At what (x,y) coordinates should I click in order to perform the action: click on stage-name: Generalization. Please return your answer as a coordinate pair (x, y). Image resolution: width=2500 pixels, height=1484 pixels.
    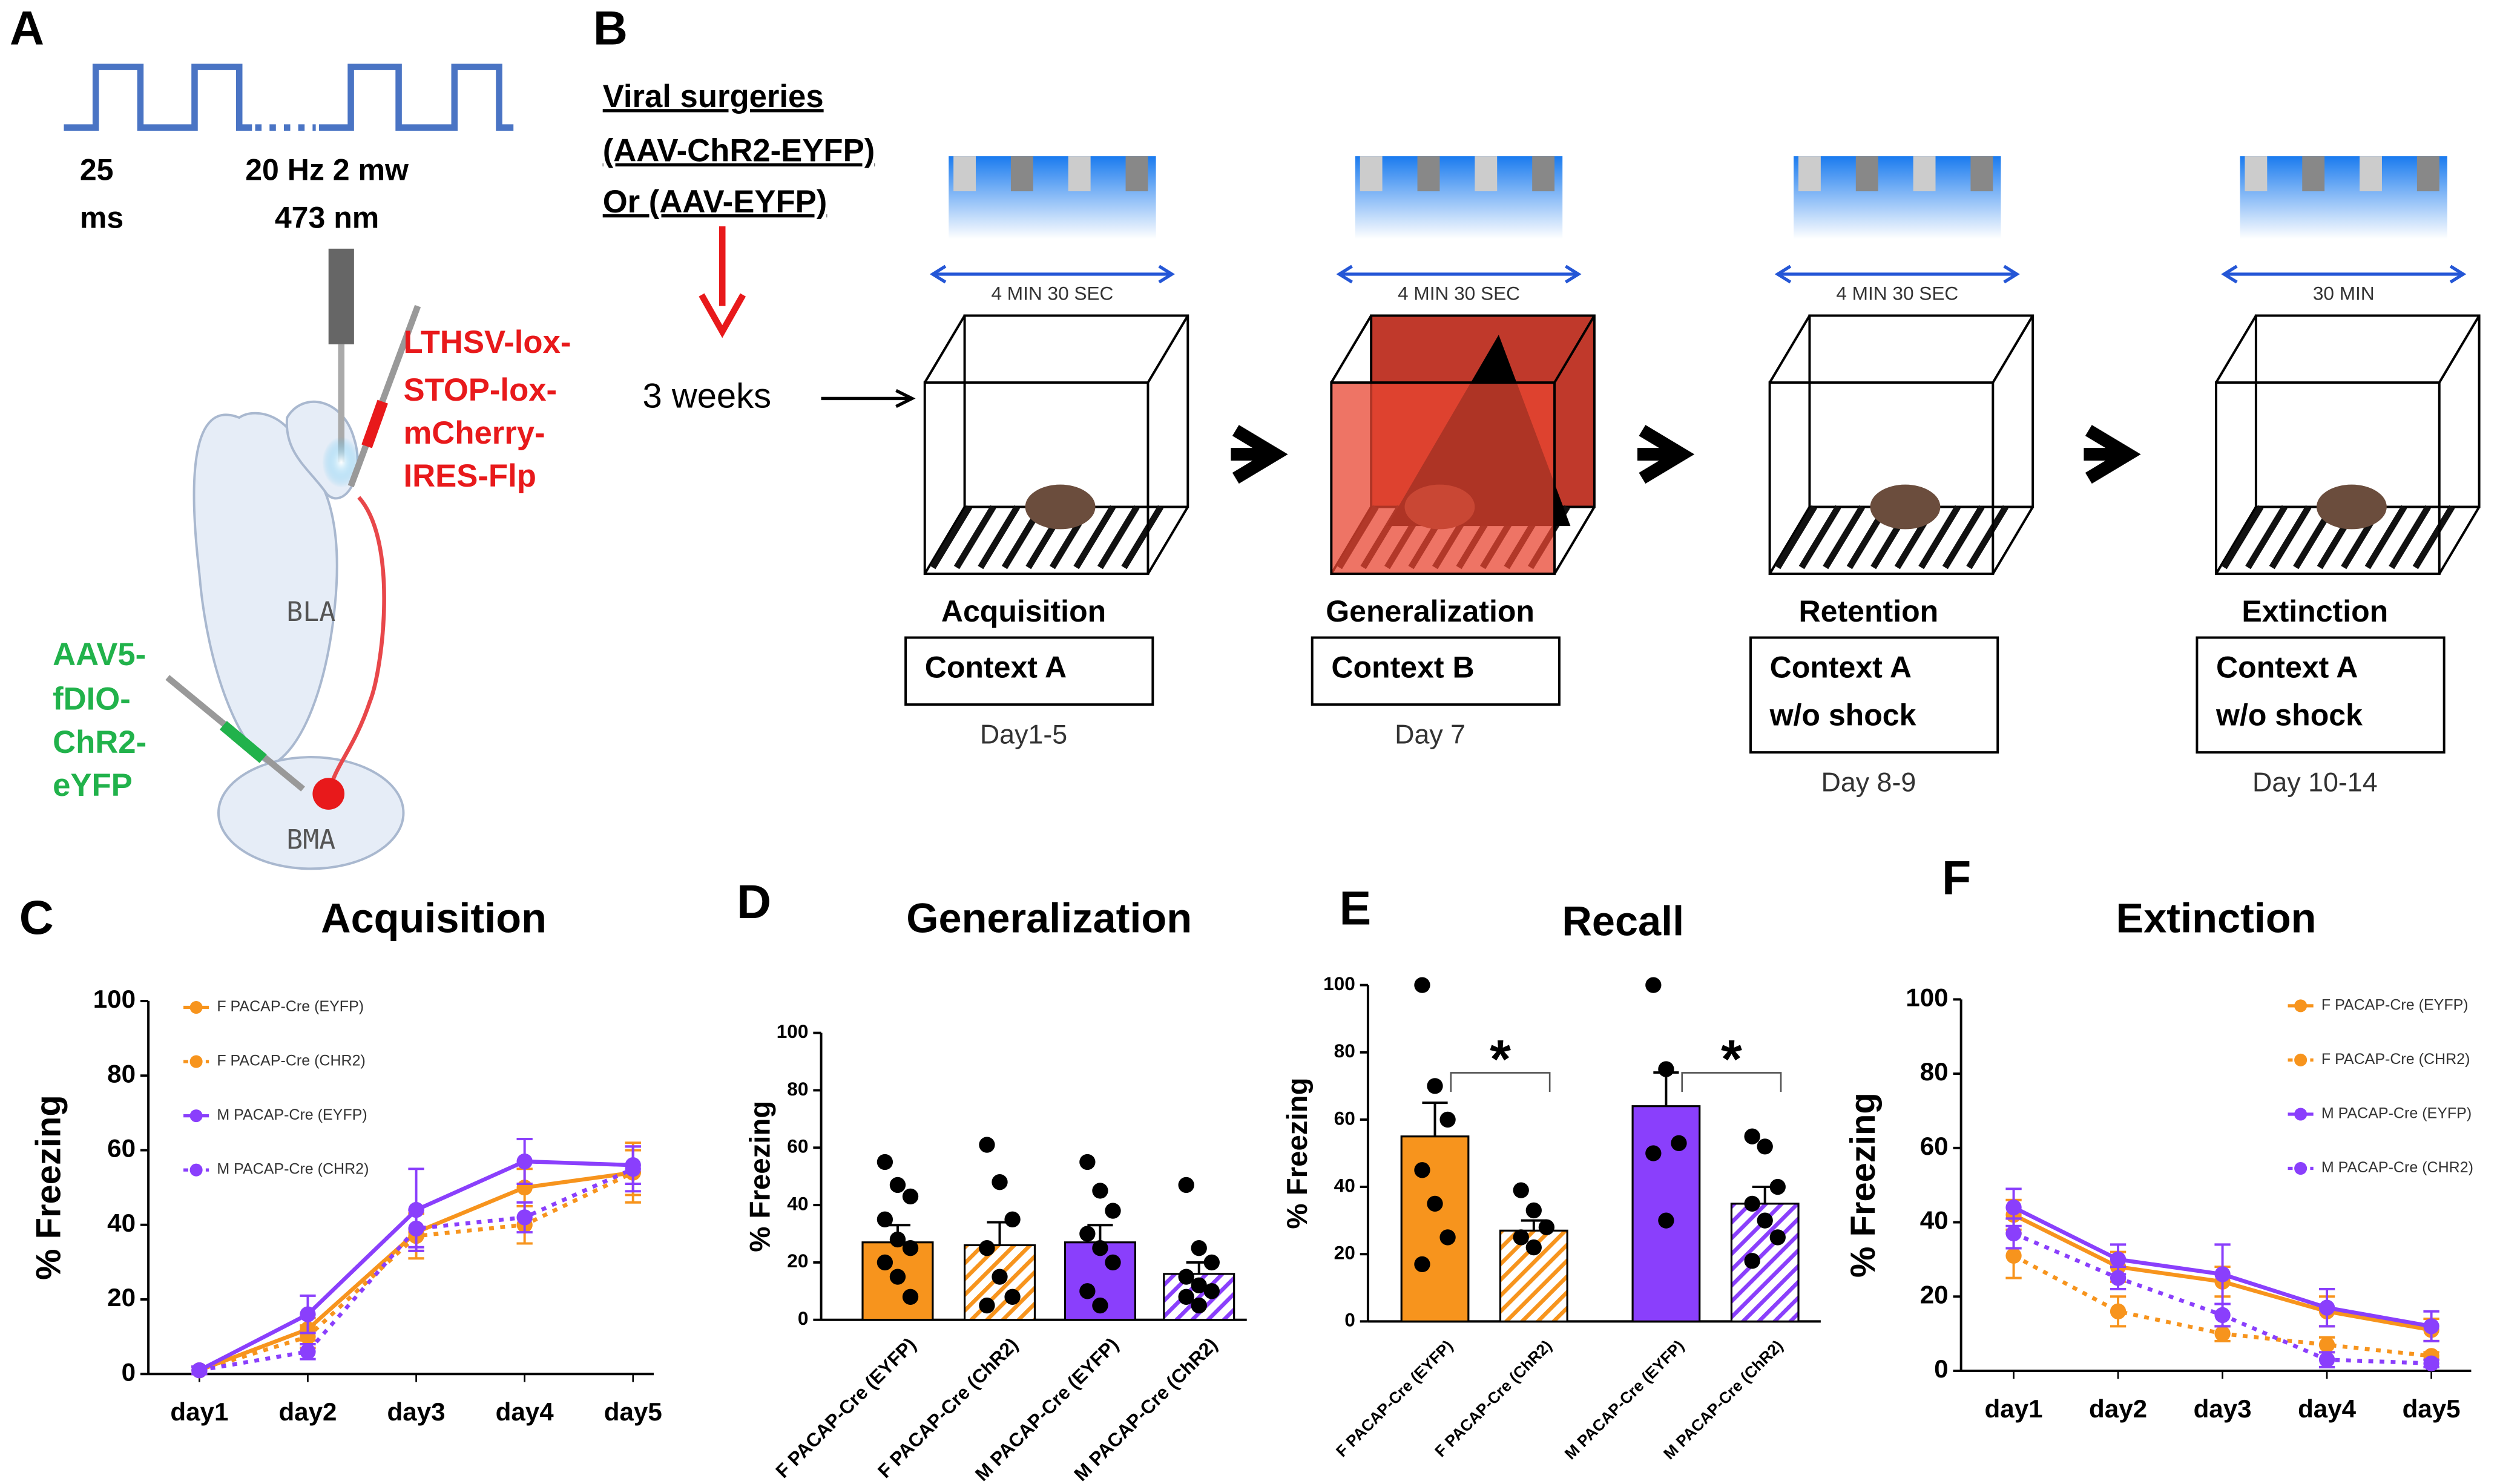
    Looking at the image, I should click on (1430, 611).